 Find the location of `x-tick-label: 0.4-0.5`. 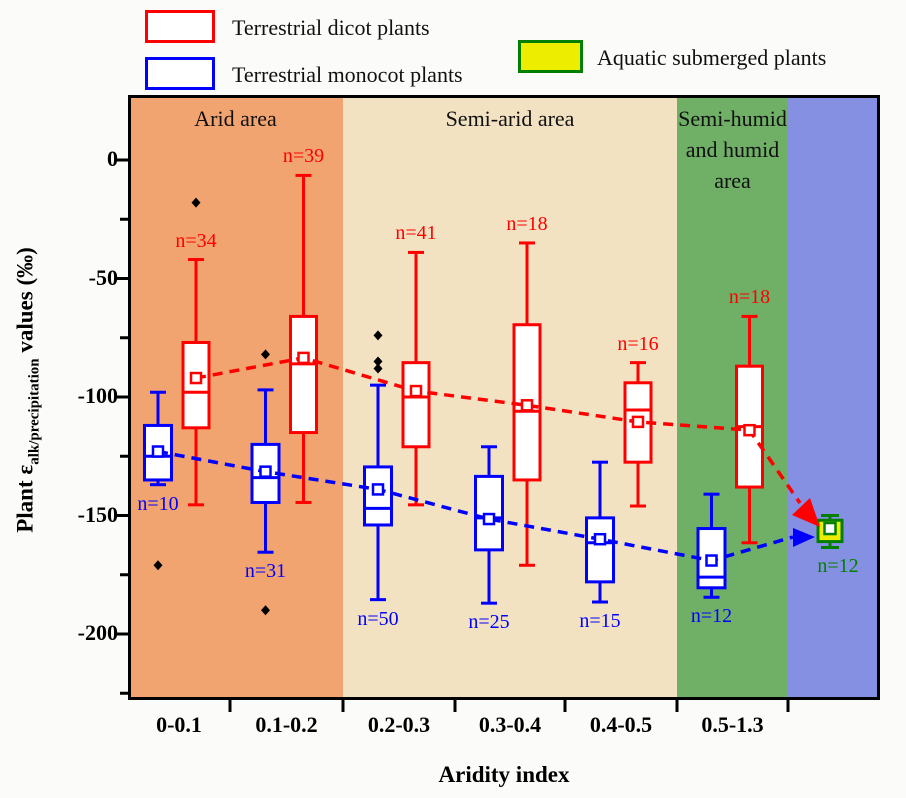

x-tick-label: 0.4-0.5 is located at coordinates (621, 724).